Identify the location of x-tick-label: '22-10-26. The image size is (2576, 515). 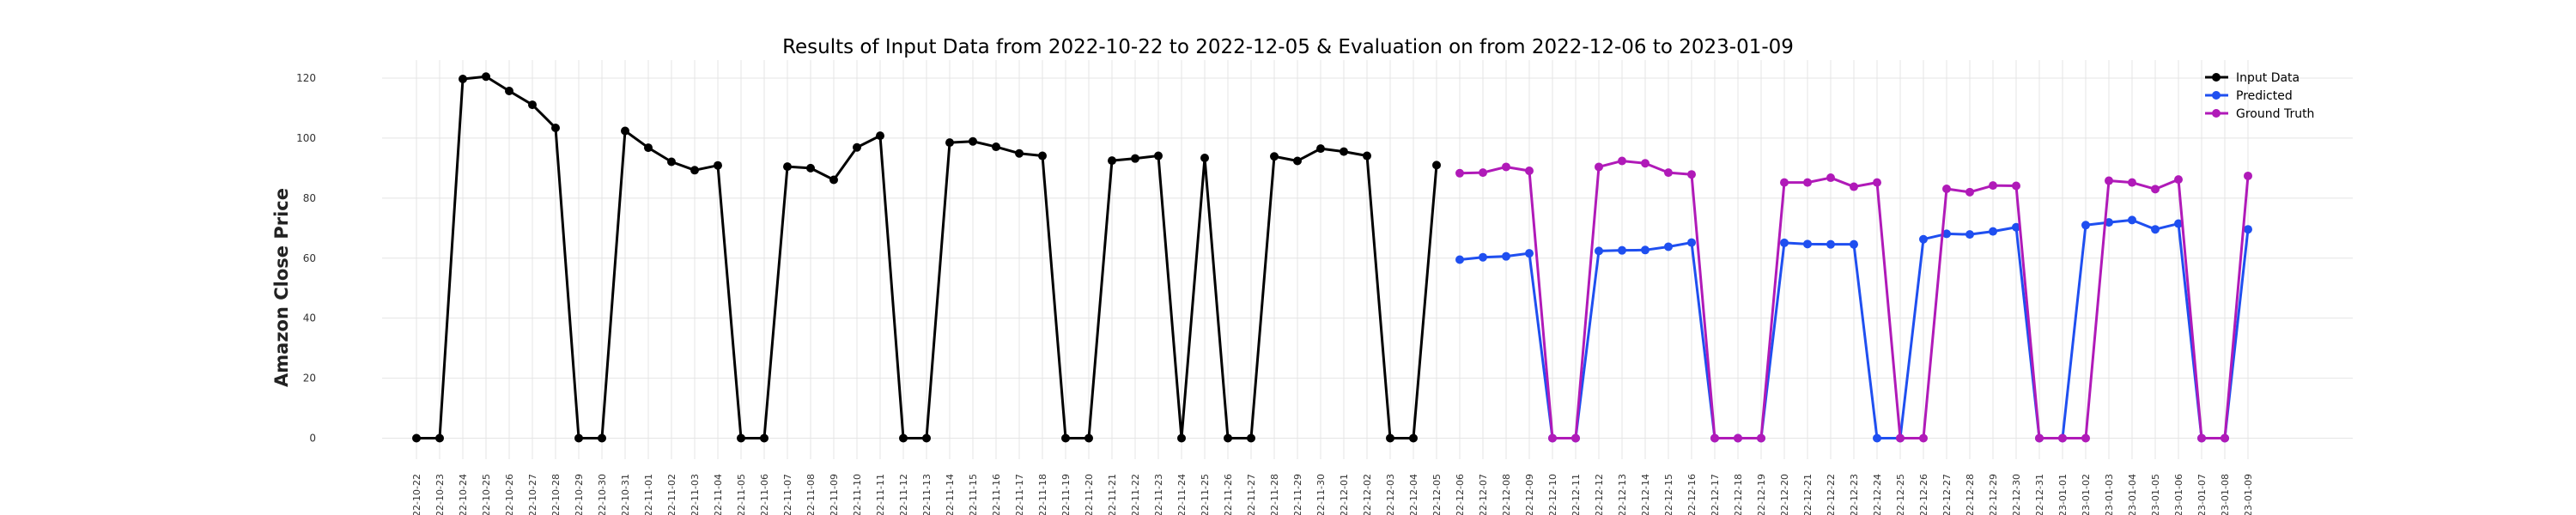
(510, 494).